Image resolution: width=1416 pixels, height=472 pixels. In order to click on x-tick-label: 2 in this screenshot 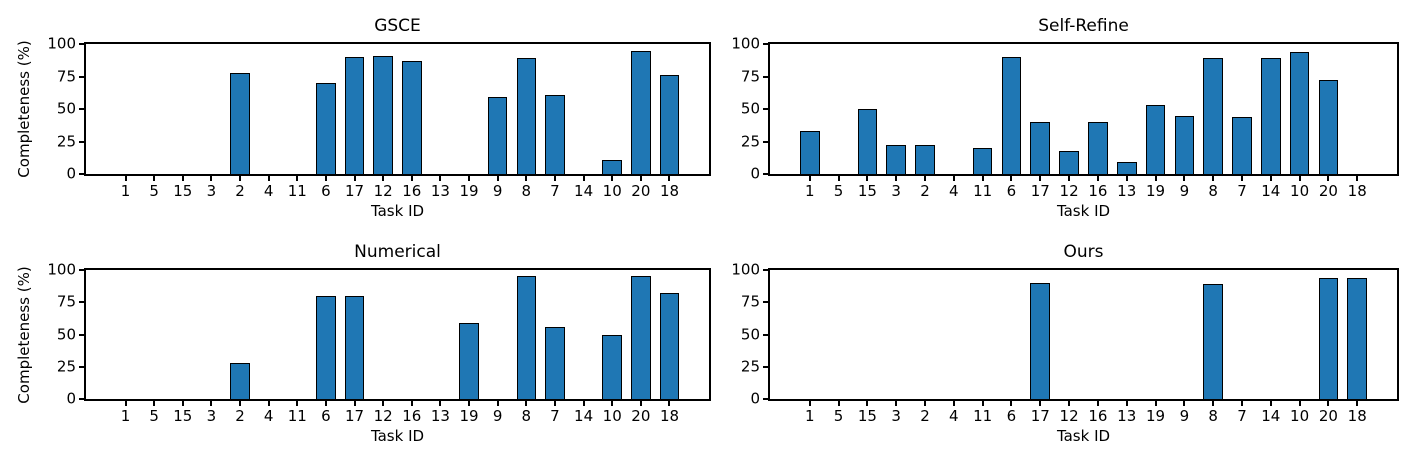, I will do `click(925, 191)`.